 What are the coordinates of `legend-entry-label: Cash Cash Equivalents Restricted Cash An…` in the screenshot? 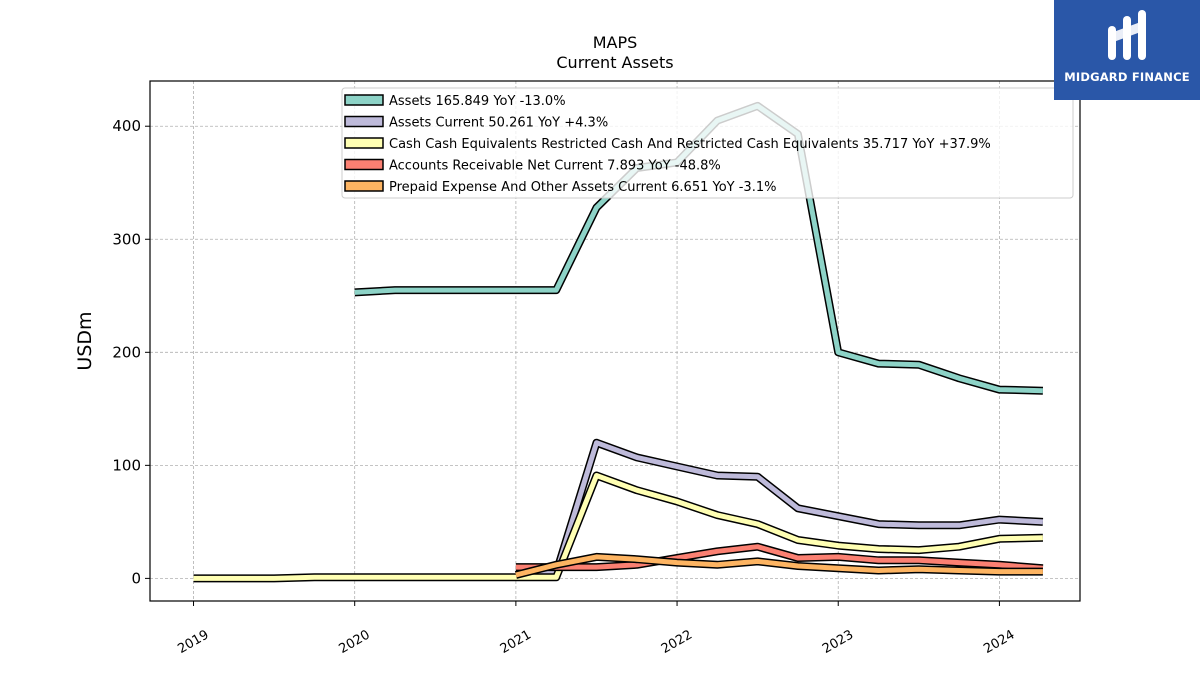 It's located at (690, 144).